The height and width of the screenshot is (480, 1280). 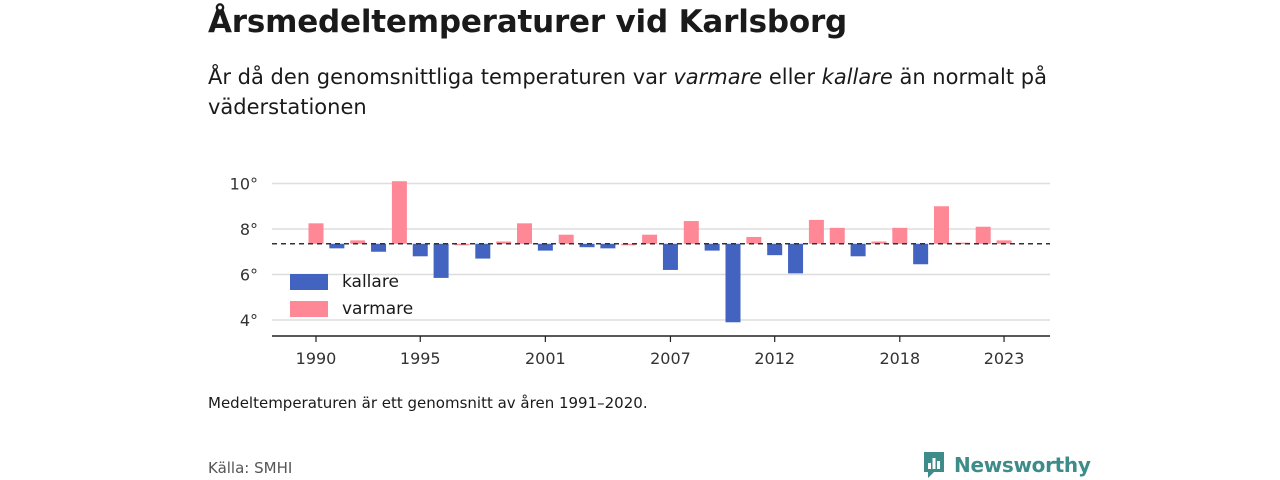 I want to click on bar-1992, so click(x=358, y=242).